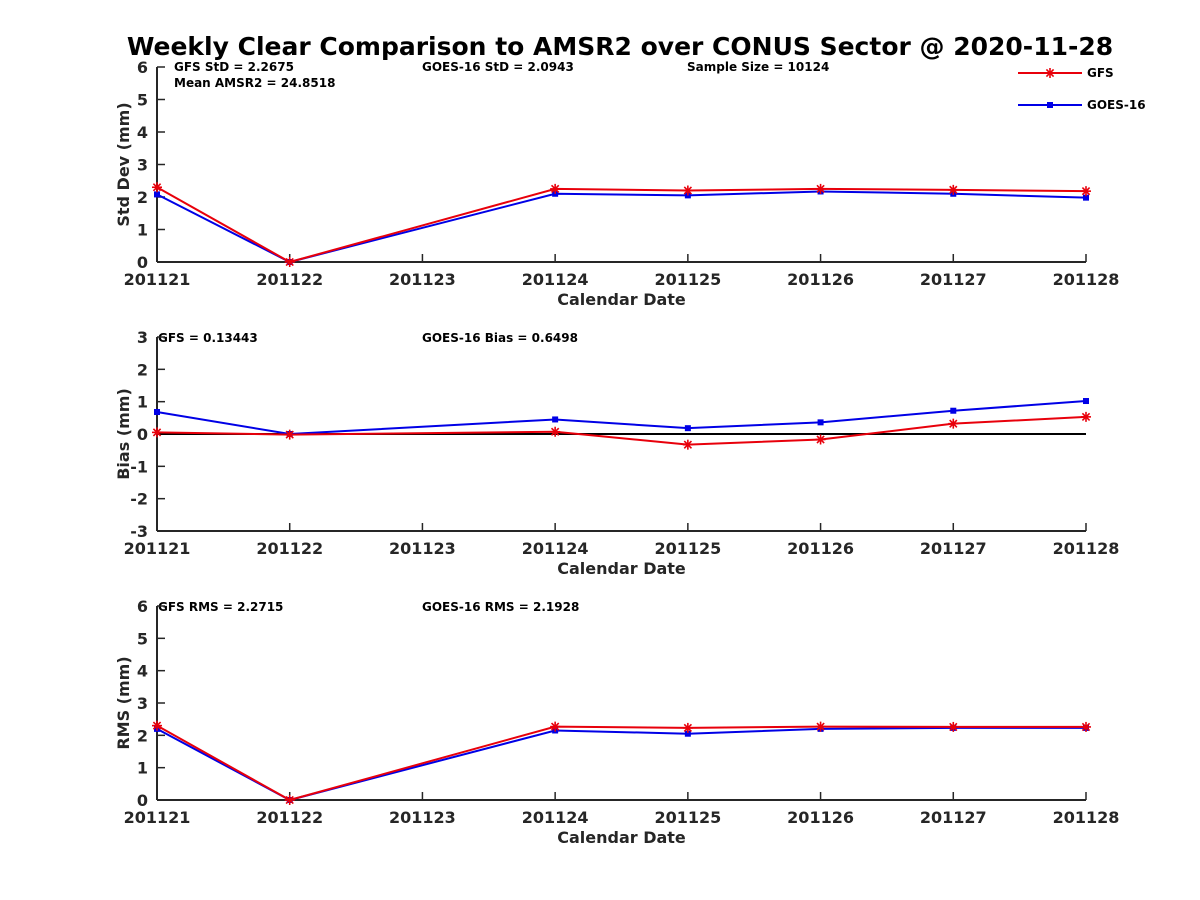 The height and width of the screenshot is (900, 1200). Describe the element at coordinates (220, 607) in the screenshot. I see `panel3-gfs-rms-annotation: GFS RMS = 2.2715` at that location.